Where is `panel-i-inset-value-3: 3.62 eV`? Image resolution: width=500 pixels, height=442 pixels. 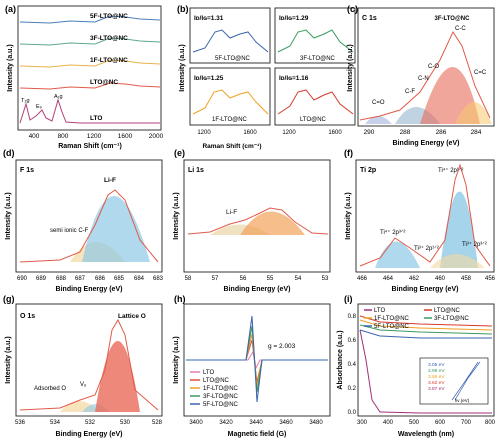
panel-i-inset-value-3: 3.62 eV is located at coordinates (436, 383).